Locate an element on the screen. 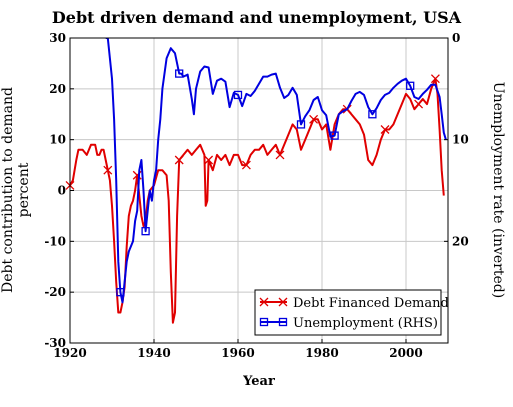 The height and width of the screenshot is (407, 513). y-tick-label: -10 is located at coordinates (55, 241).